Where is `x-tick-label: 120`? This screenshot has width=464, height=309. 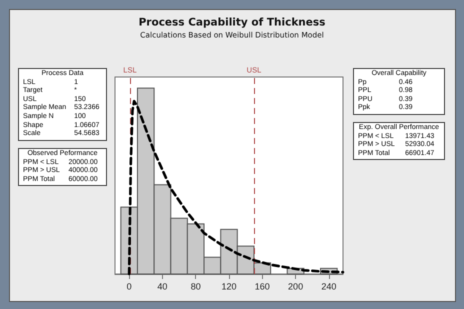
x-tick-label: 120 is located at coordinates (229, 287).